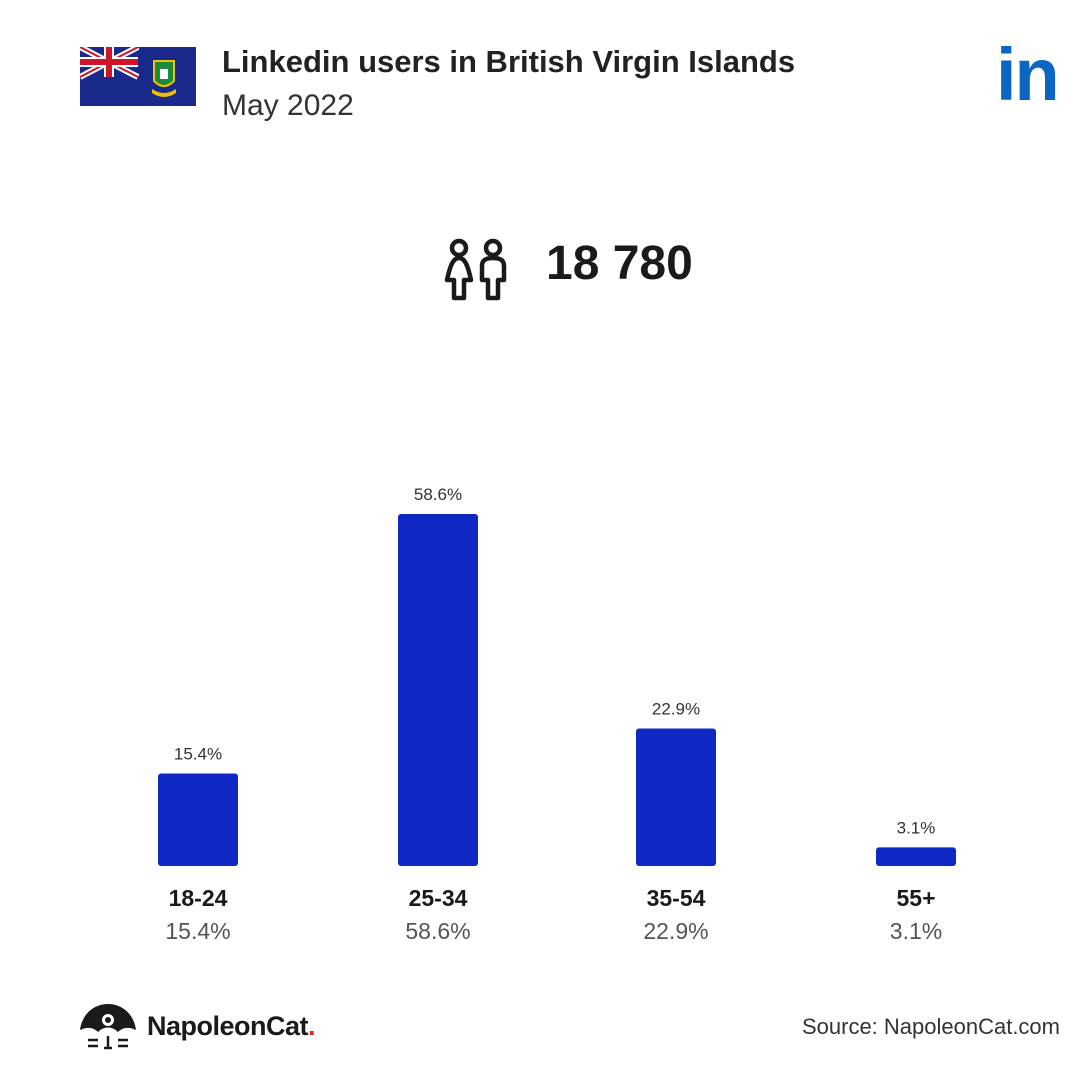 This screenshot has height=1080, width=1080. What do you see at coordinates (108, 1027) in the screenshot?
I see `napoleoncat-logo-icon` at bounding box center [108, 1027].